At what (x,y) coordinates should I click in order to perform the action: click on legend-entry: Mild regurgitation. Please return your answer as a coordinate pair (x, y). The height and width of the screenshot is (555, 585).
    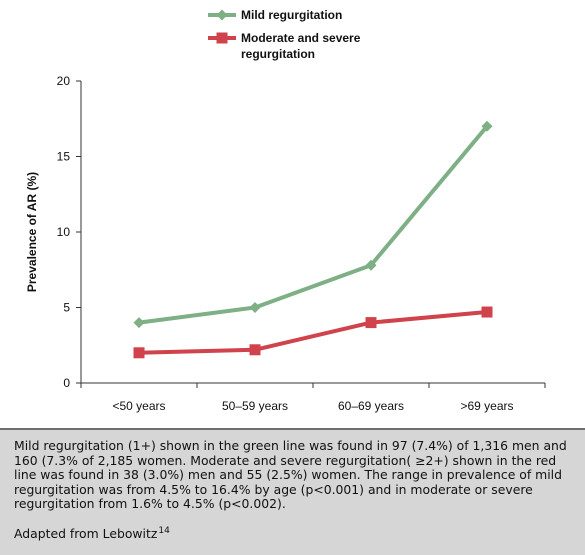
    Looking at the image, I should click on (275, 15).